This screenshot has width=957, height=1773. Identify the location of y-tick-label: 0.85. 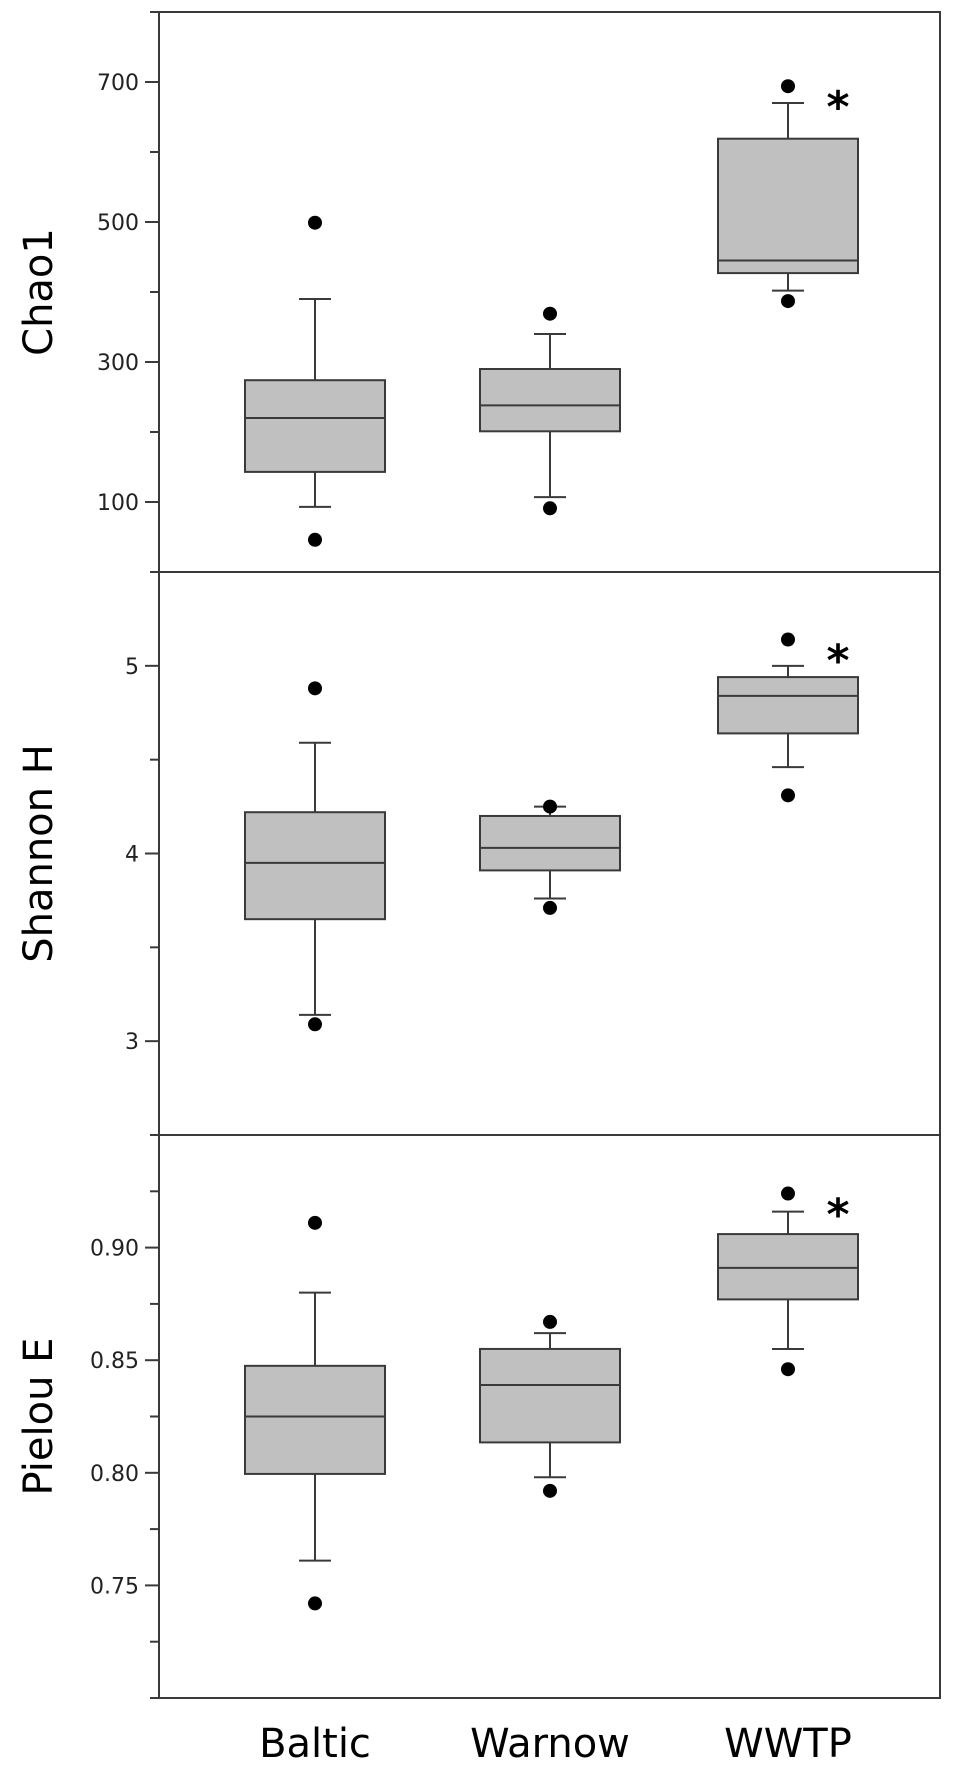
(114, 1361).